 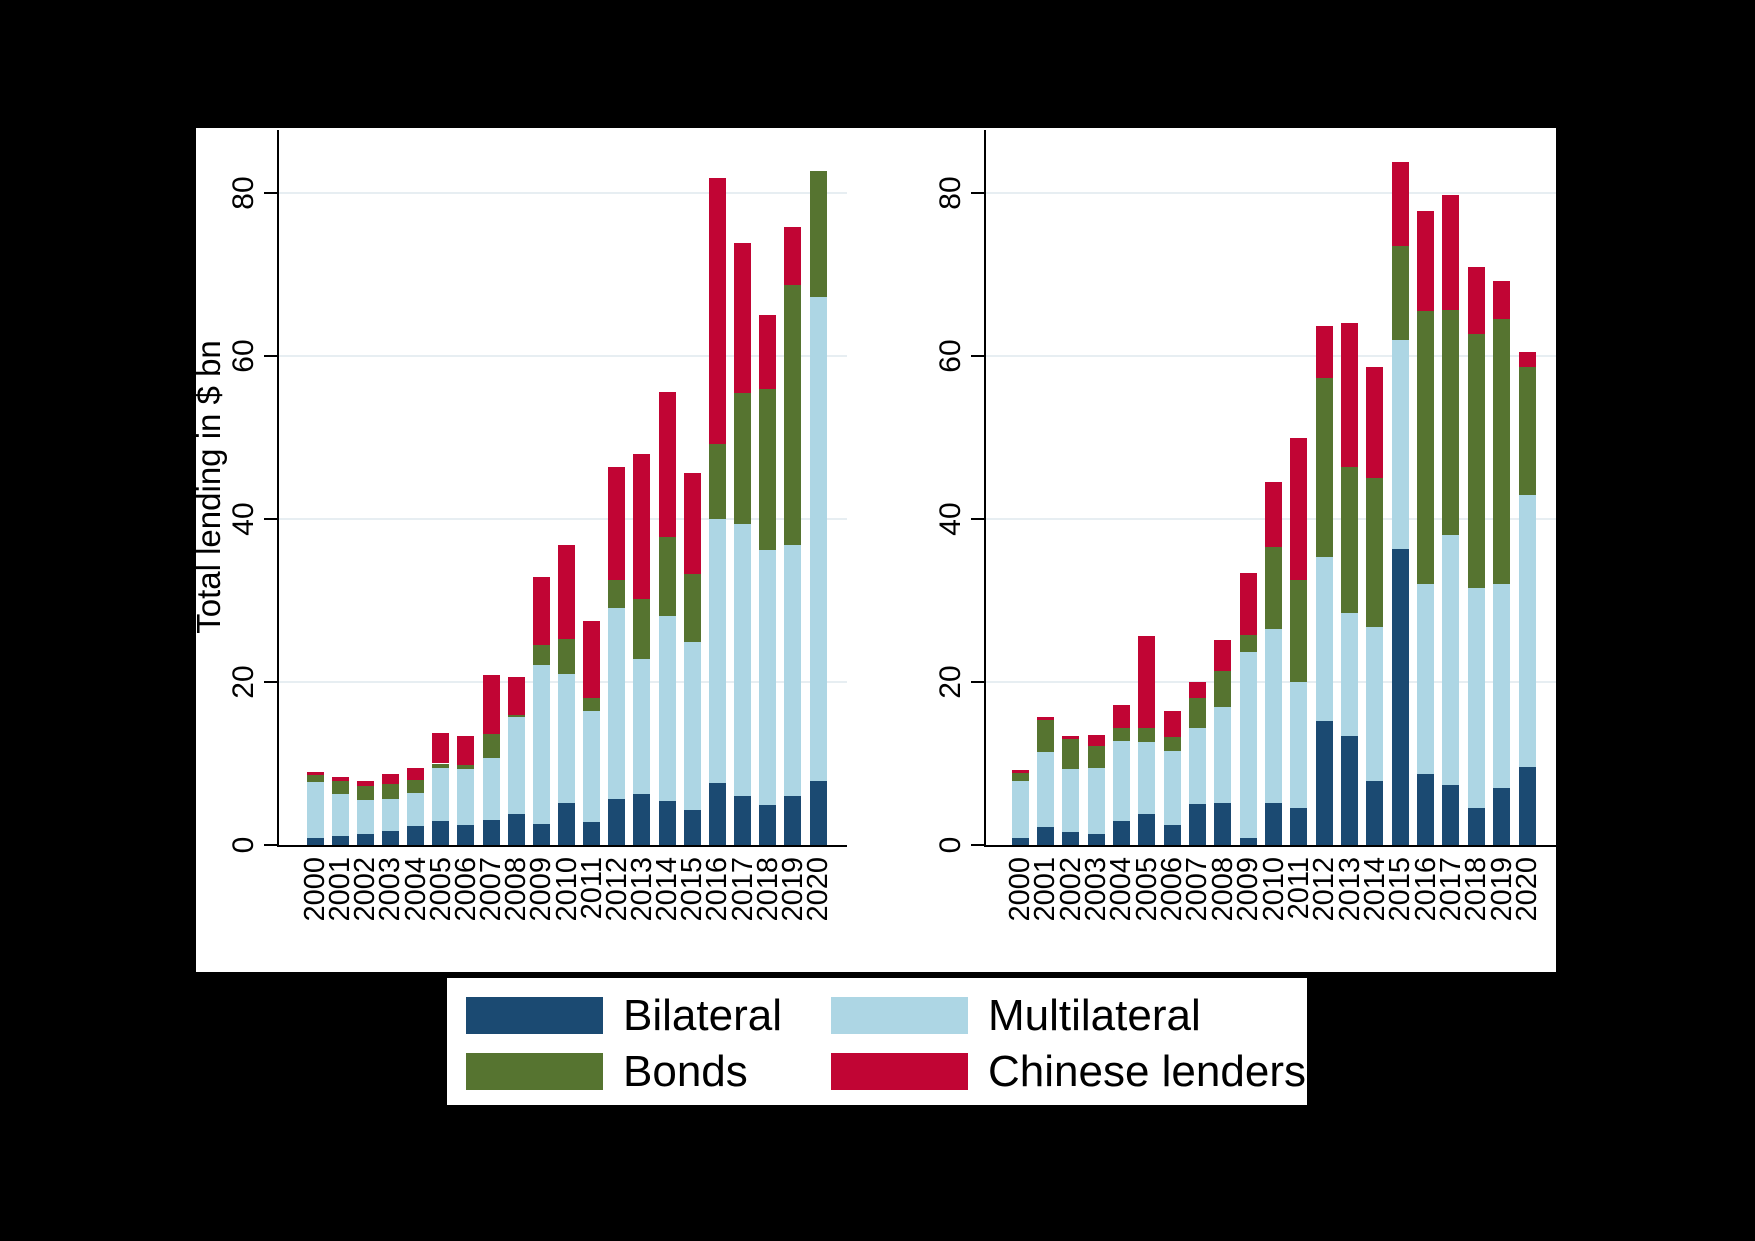 What do you see at coordinates (1147, 829) in the screenshot?
I see `bar-segment-2005-bilateral` at bounding box center [1147, 829].